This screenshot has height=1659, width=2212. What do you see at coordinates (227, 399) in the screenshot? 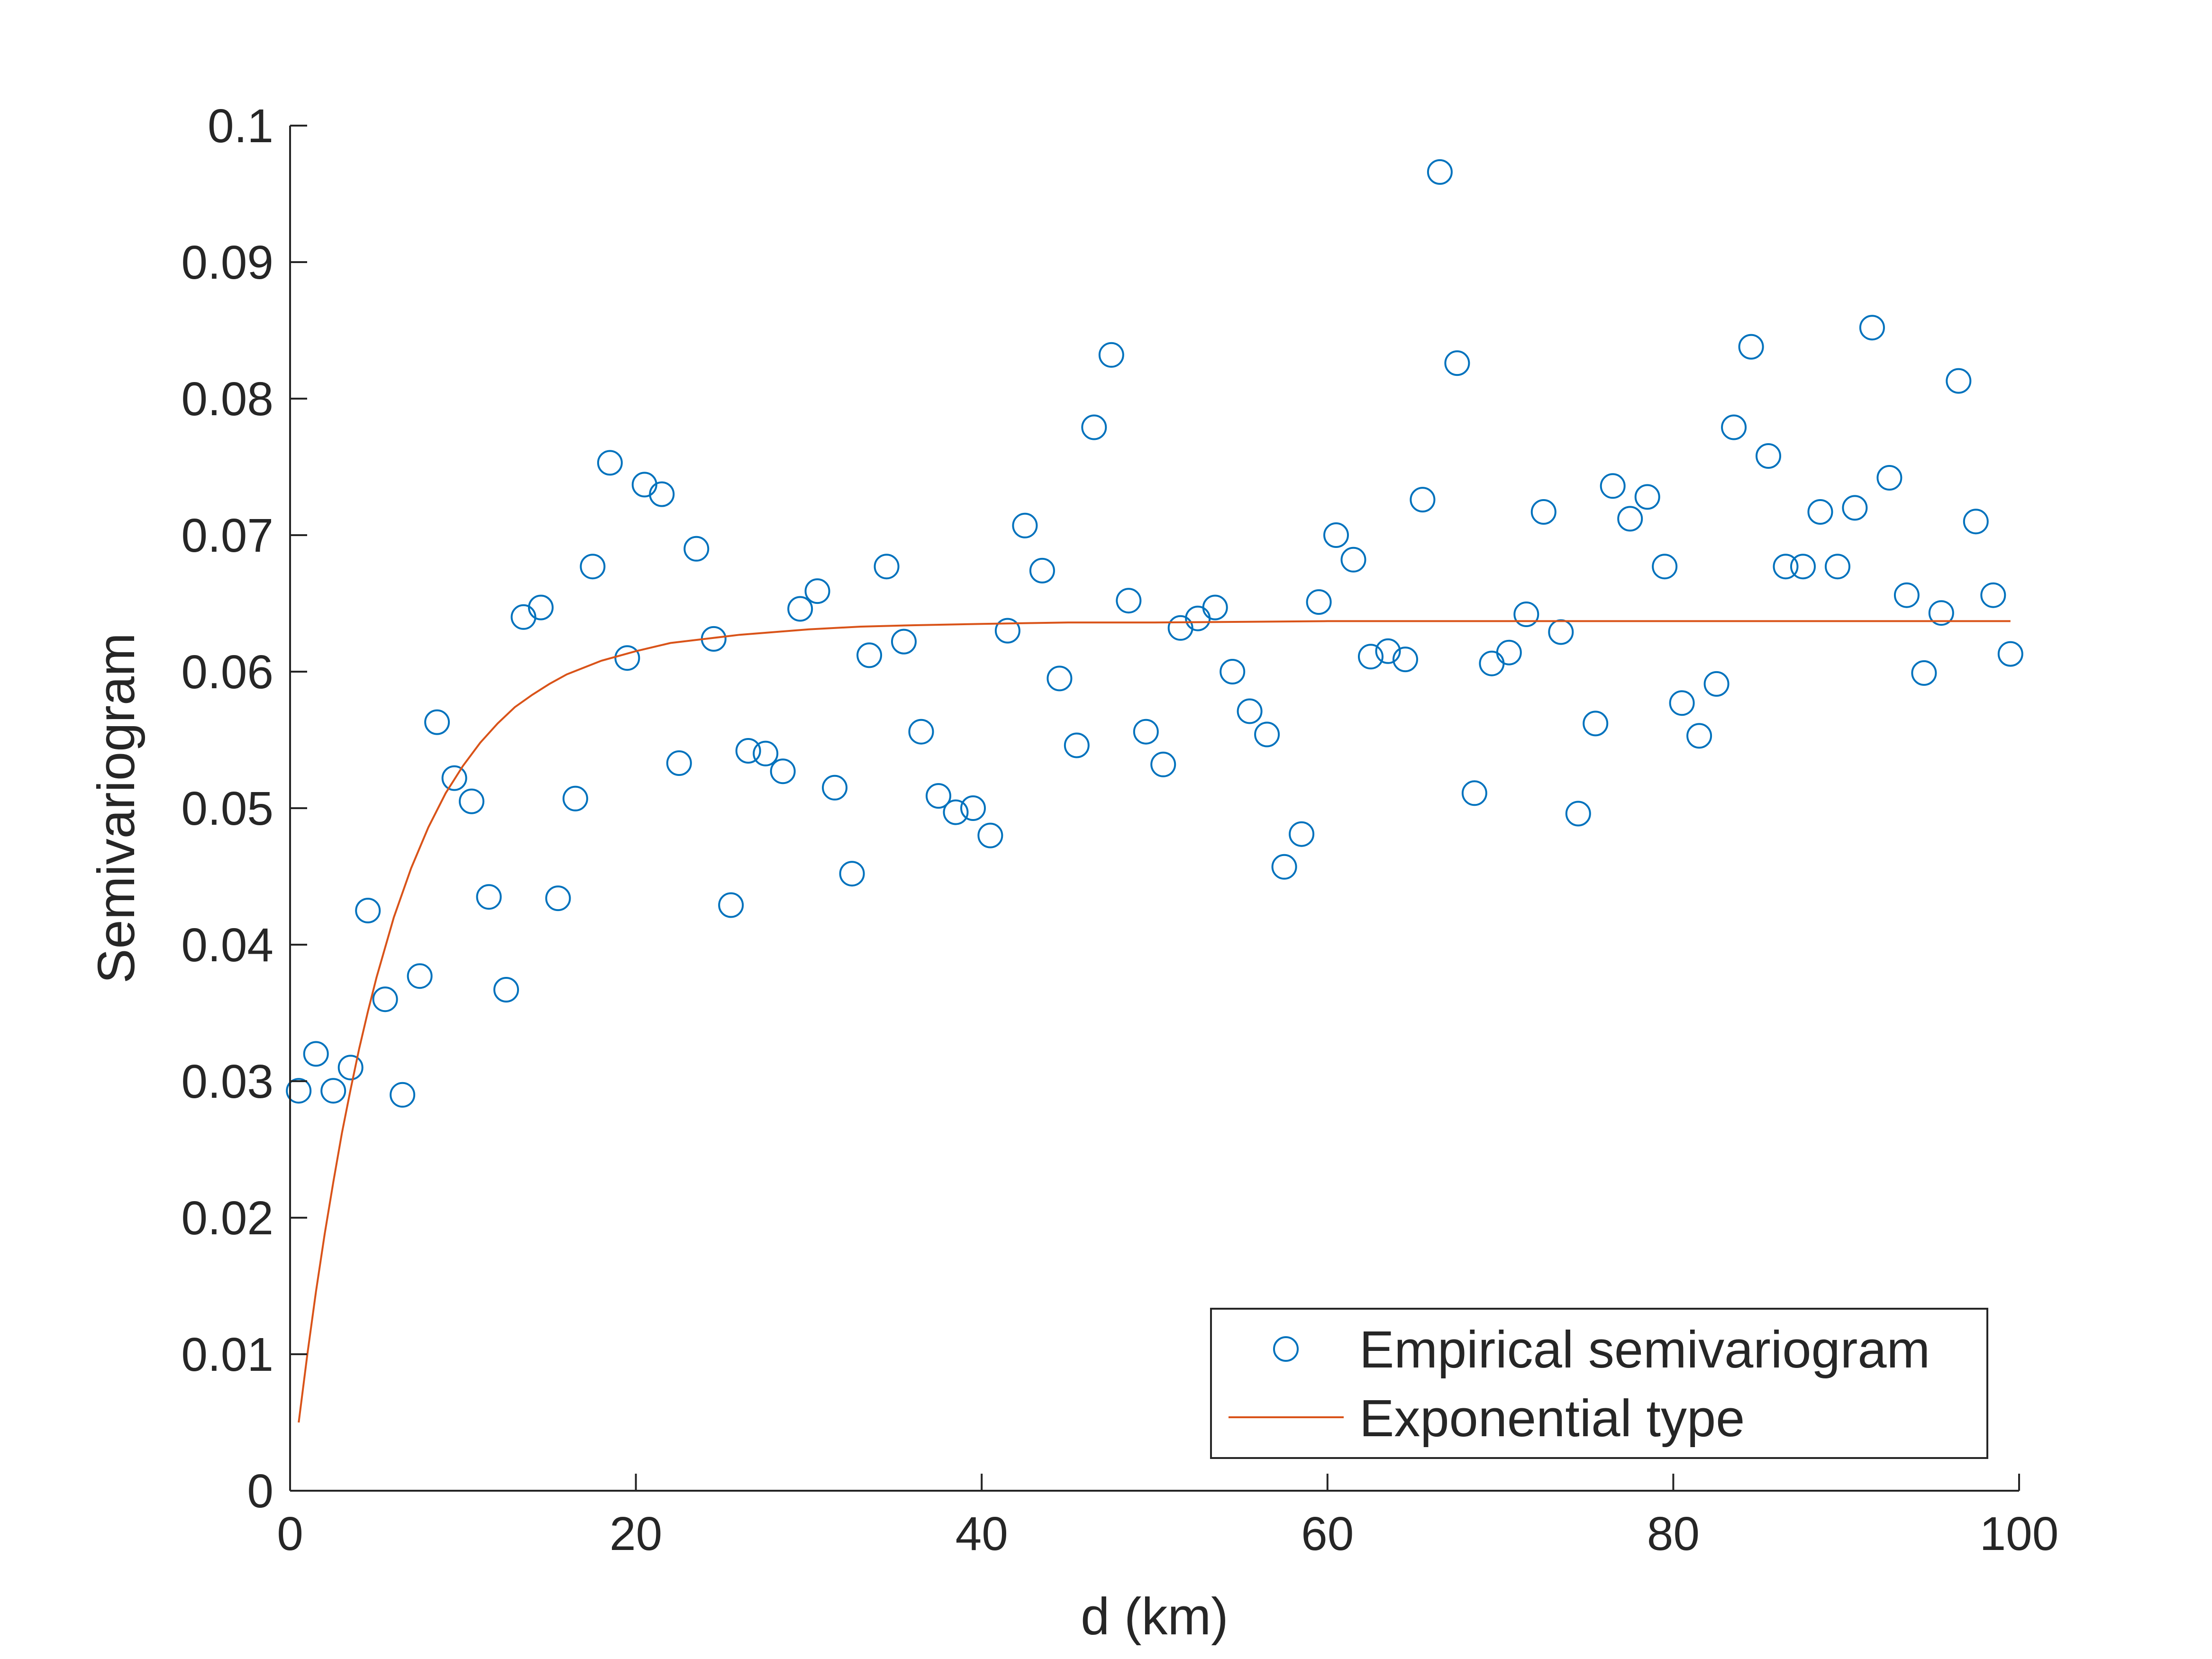
I see `y-tick-label: 0.08` at bounding box center [227, 399].